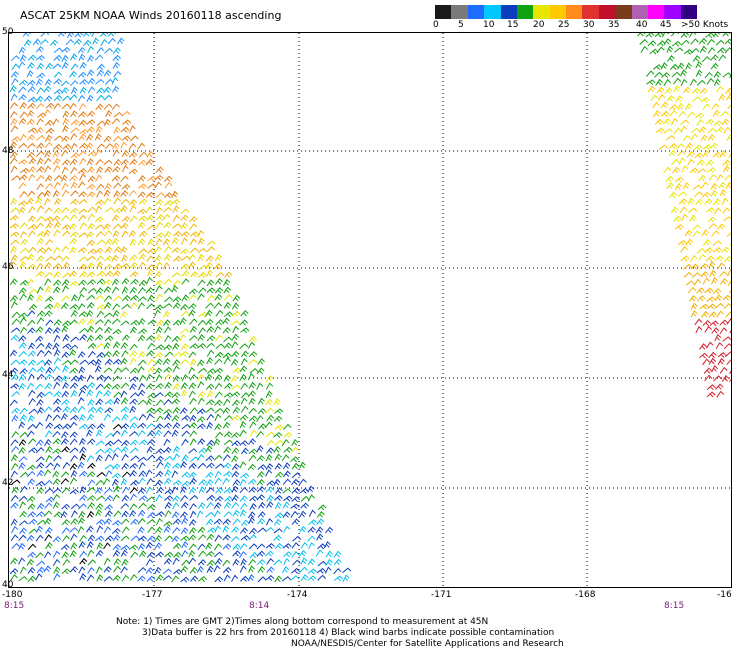 This screenshot has height=650, width=740. What do you see at coordinates (672, 12) in the screenshot?
I see `colorbar-swatch` at bounding box center [672, 12].